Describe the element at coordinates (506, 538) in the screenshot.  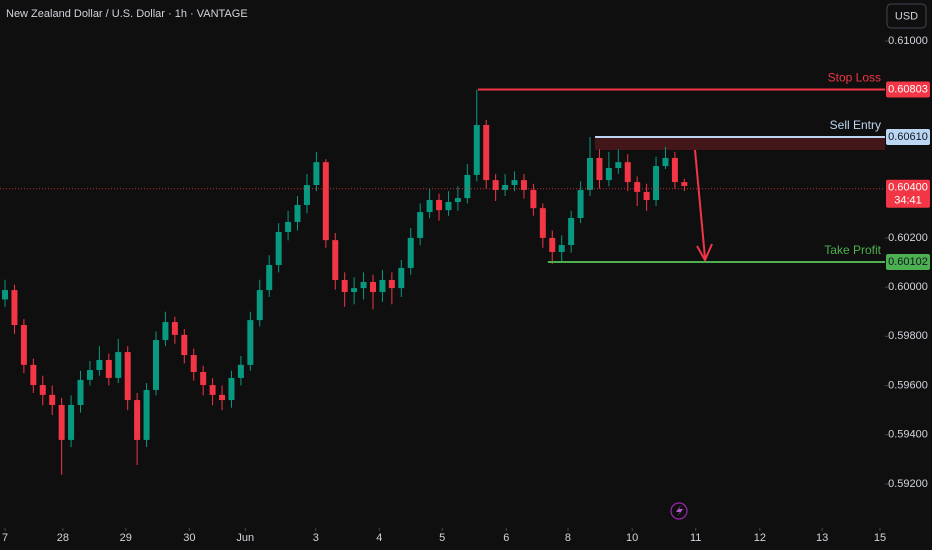
I see `x-tick-label: 6` at that location.